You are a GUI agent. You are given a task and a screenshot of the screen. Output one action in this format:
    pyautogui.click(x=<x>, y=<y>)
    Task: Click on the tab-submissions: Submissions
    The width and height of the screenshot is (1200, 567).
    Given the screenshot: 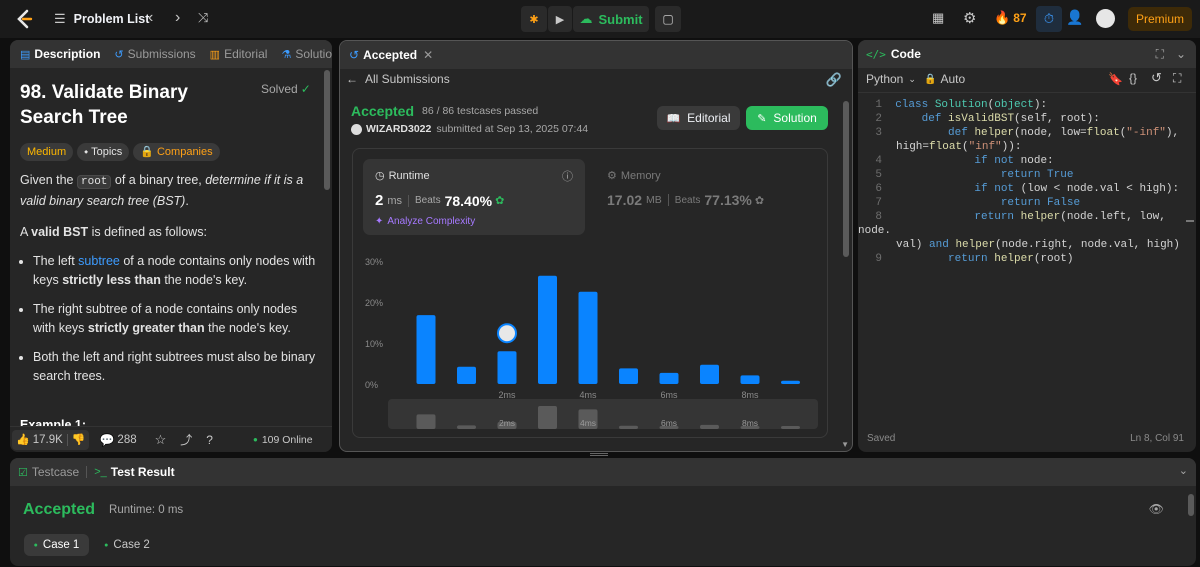 What is the action you would take?
    pyautogui.click(x=161, y=54)
    